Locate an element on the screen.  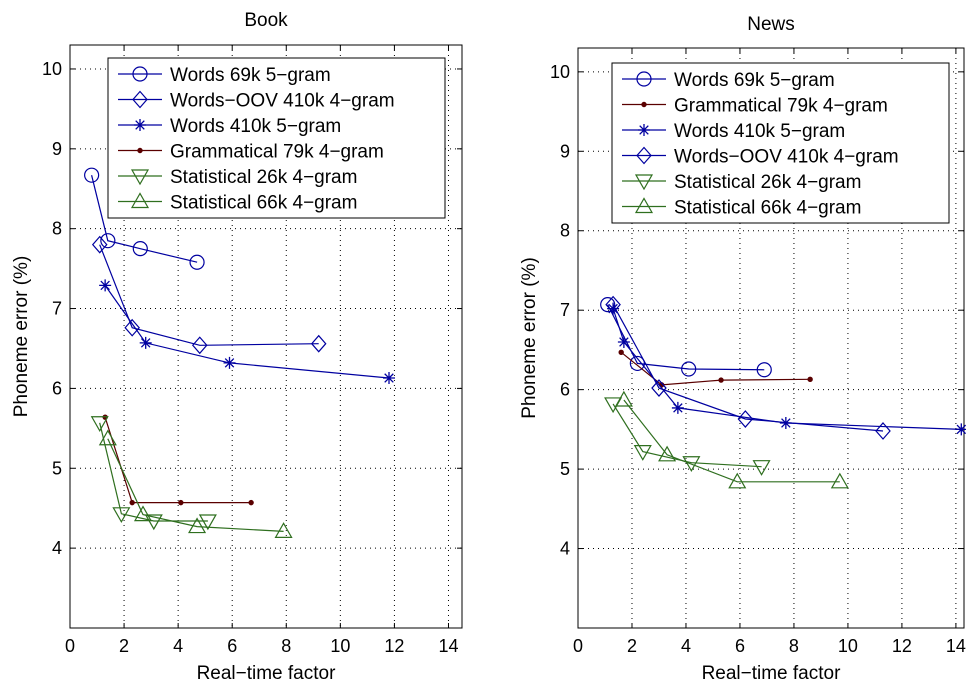
y-tick-label: 4 is located at coordinates (565, 549).